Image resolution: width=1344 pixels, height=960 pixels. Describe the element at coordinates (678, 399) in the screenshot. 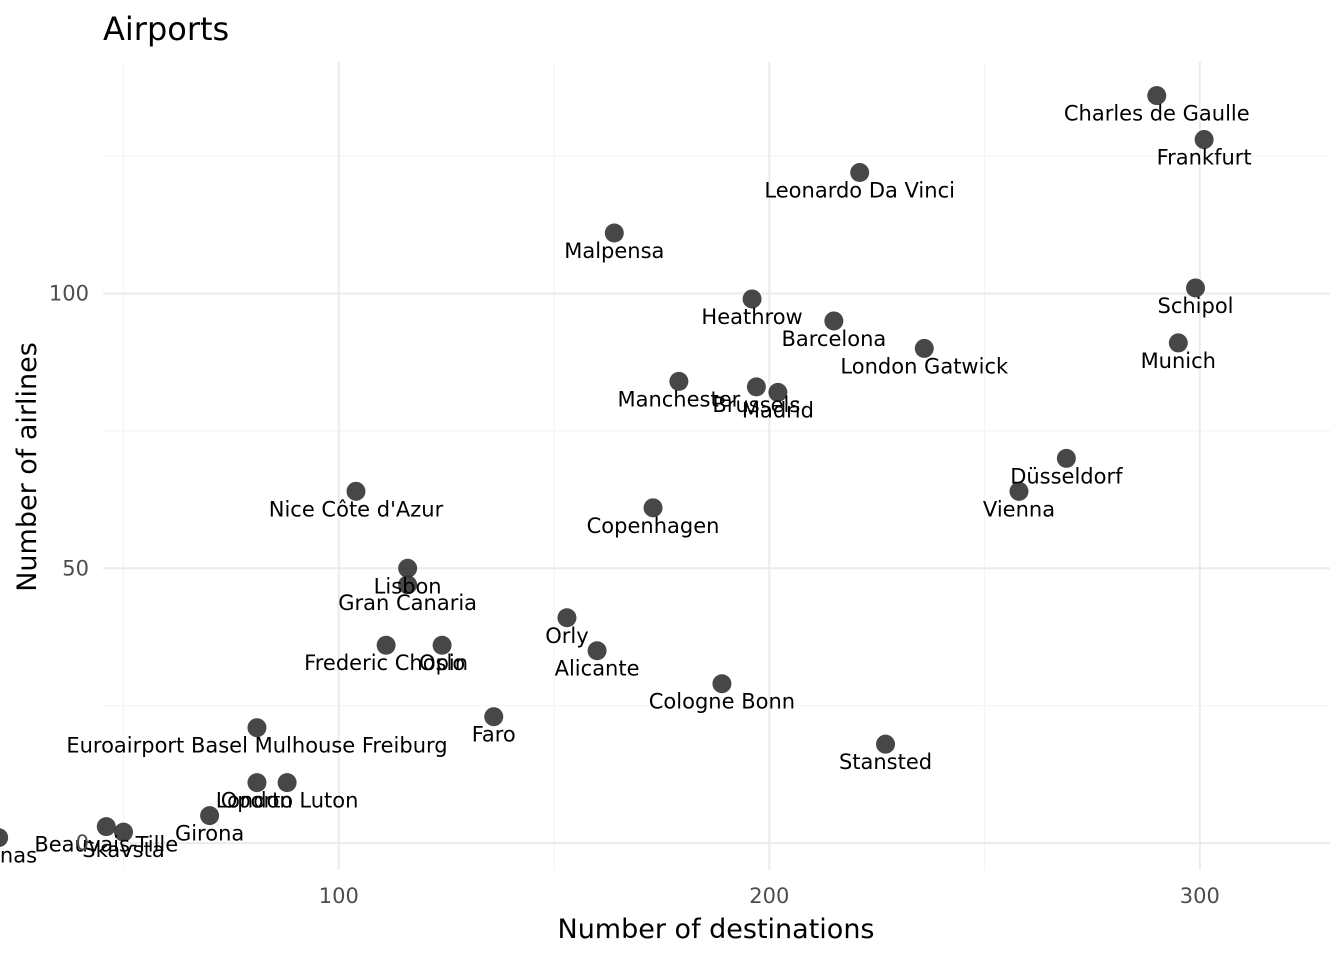

I see `data-point-label: Manchester` at that location.